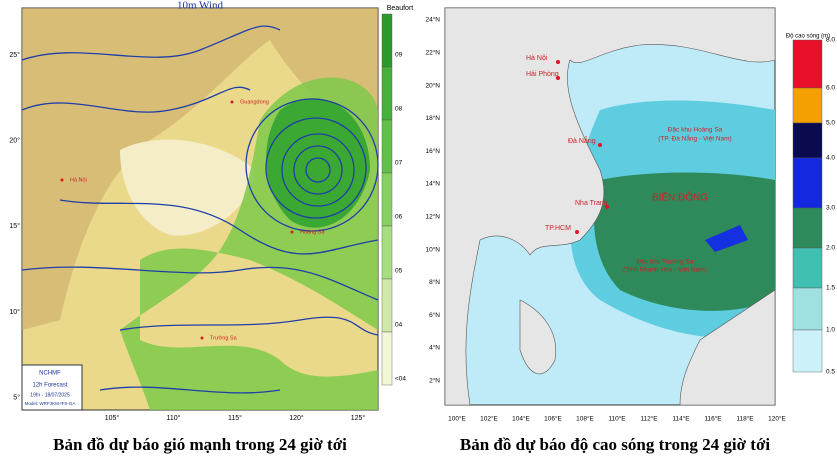 The width and height of the screenshot is (837, 458). What do you see at coordinates (830, 123) in the screenshot?
I see `scale-tick: 5.0` at bounding box center [830, 123].